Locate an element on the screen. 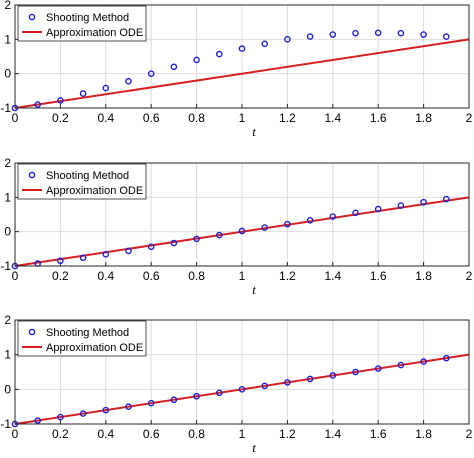 Image resolution: width=474 pixels, height=458 pixels. x-tick-label: 1.4 is located at coordinates (332, 434).